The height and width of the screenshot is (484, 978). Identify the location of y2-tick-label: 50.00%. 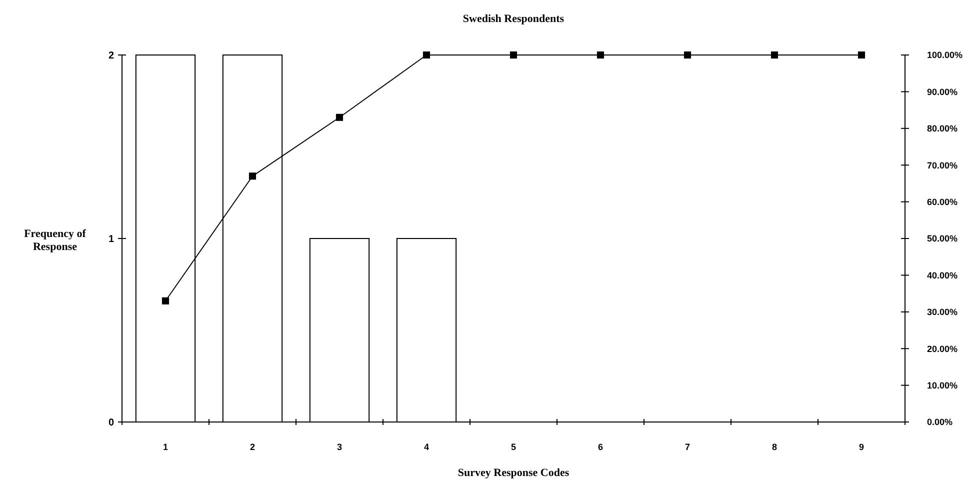
(942, 239).